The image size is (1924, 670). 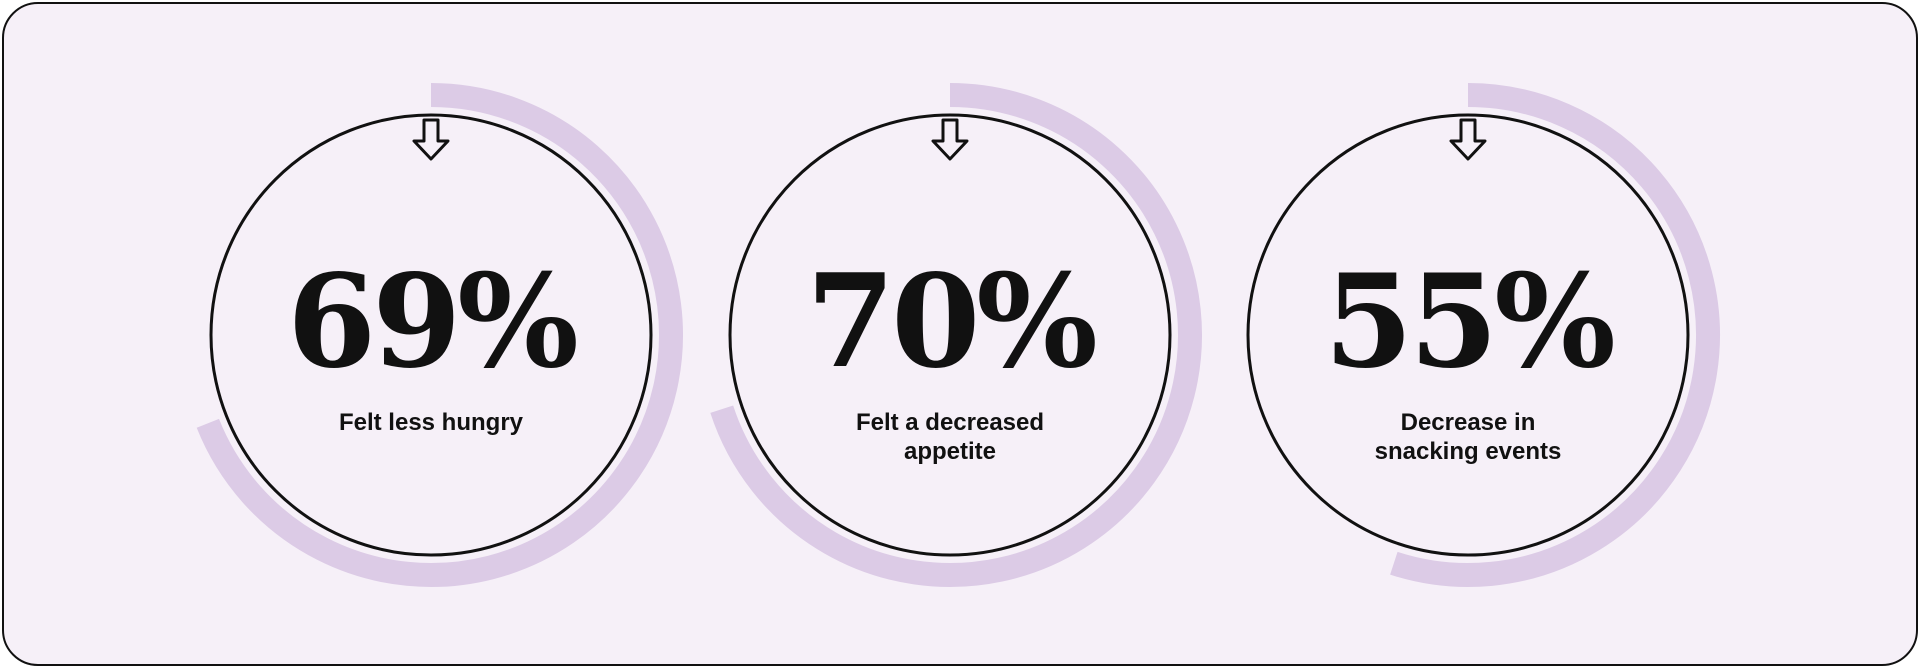 I want to click on stat-label: Felt less hungry, so click(x=431, y=422).